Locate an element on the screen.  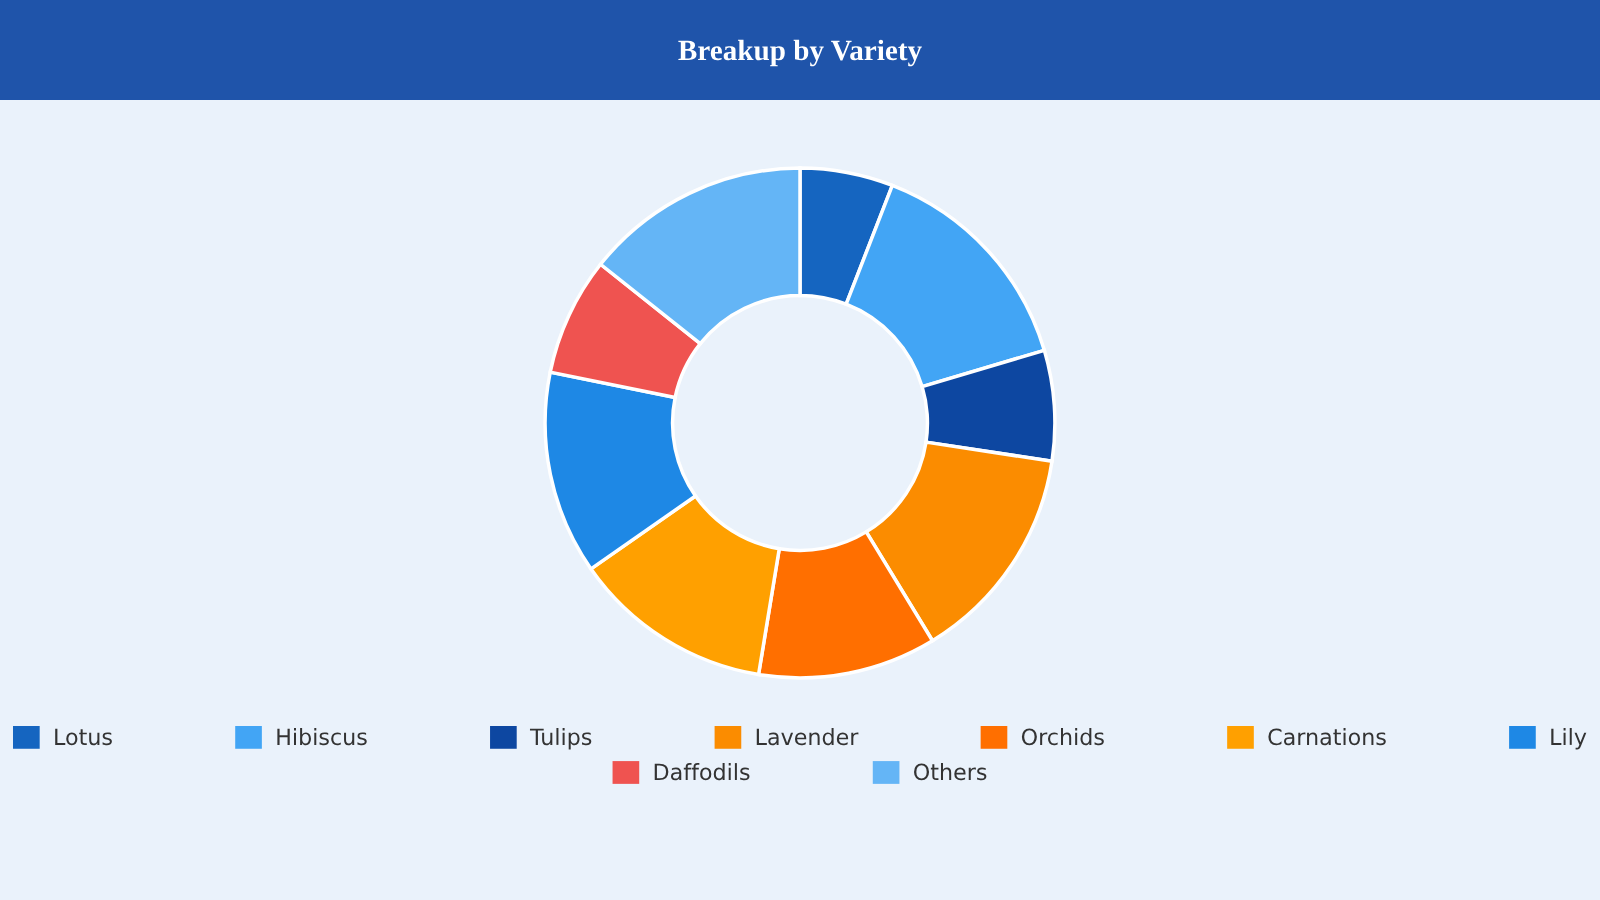
legend-label: Lavender is located at coordinates (807, 736).